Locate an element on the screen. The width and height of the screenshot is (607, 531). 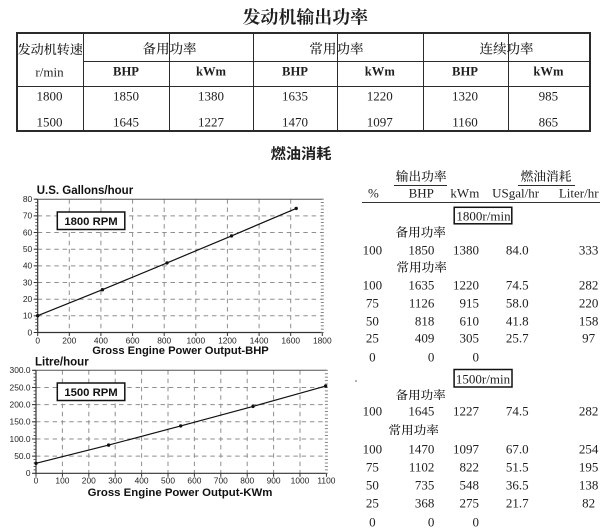
svg-text: 50 is located at coordinates (28, 249).